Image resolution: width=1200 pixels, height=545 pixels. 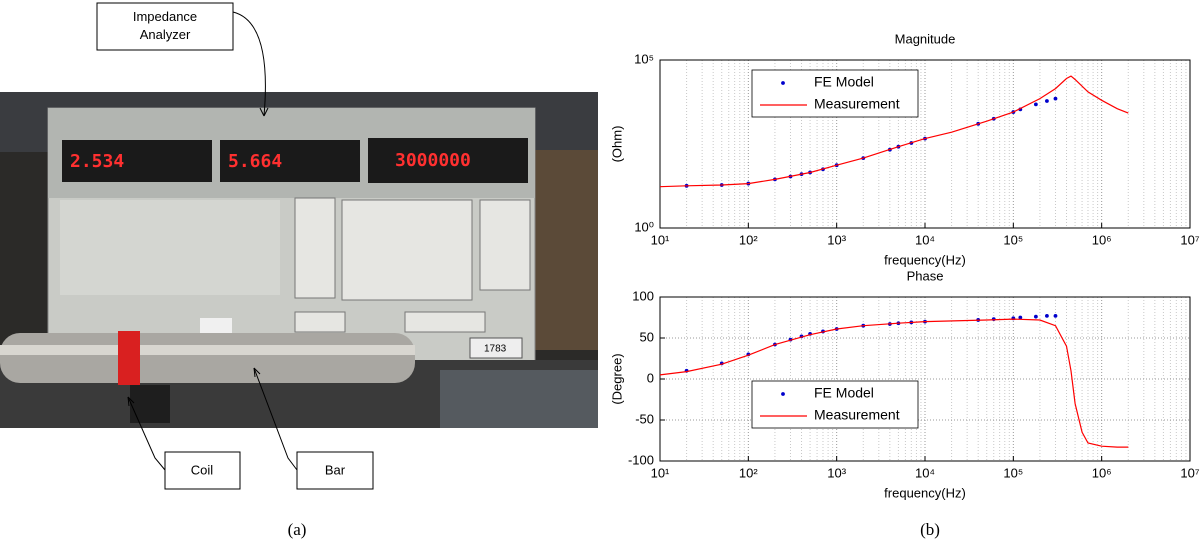 I want to click on y-tick-label: -100, so click(x=641, y=459).